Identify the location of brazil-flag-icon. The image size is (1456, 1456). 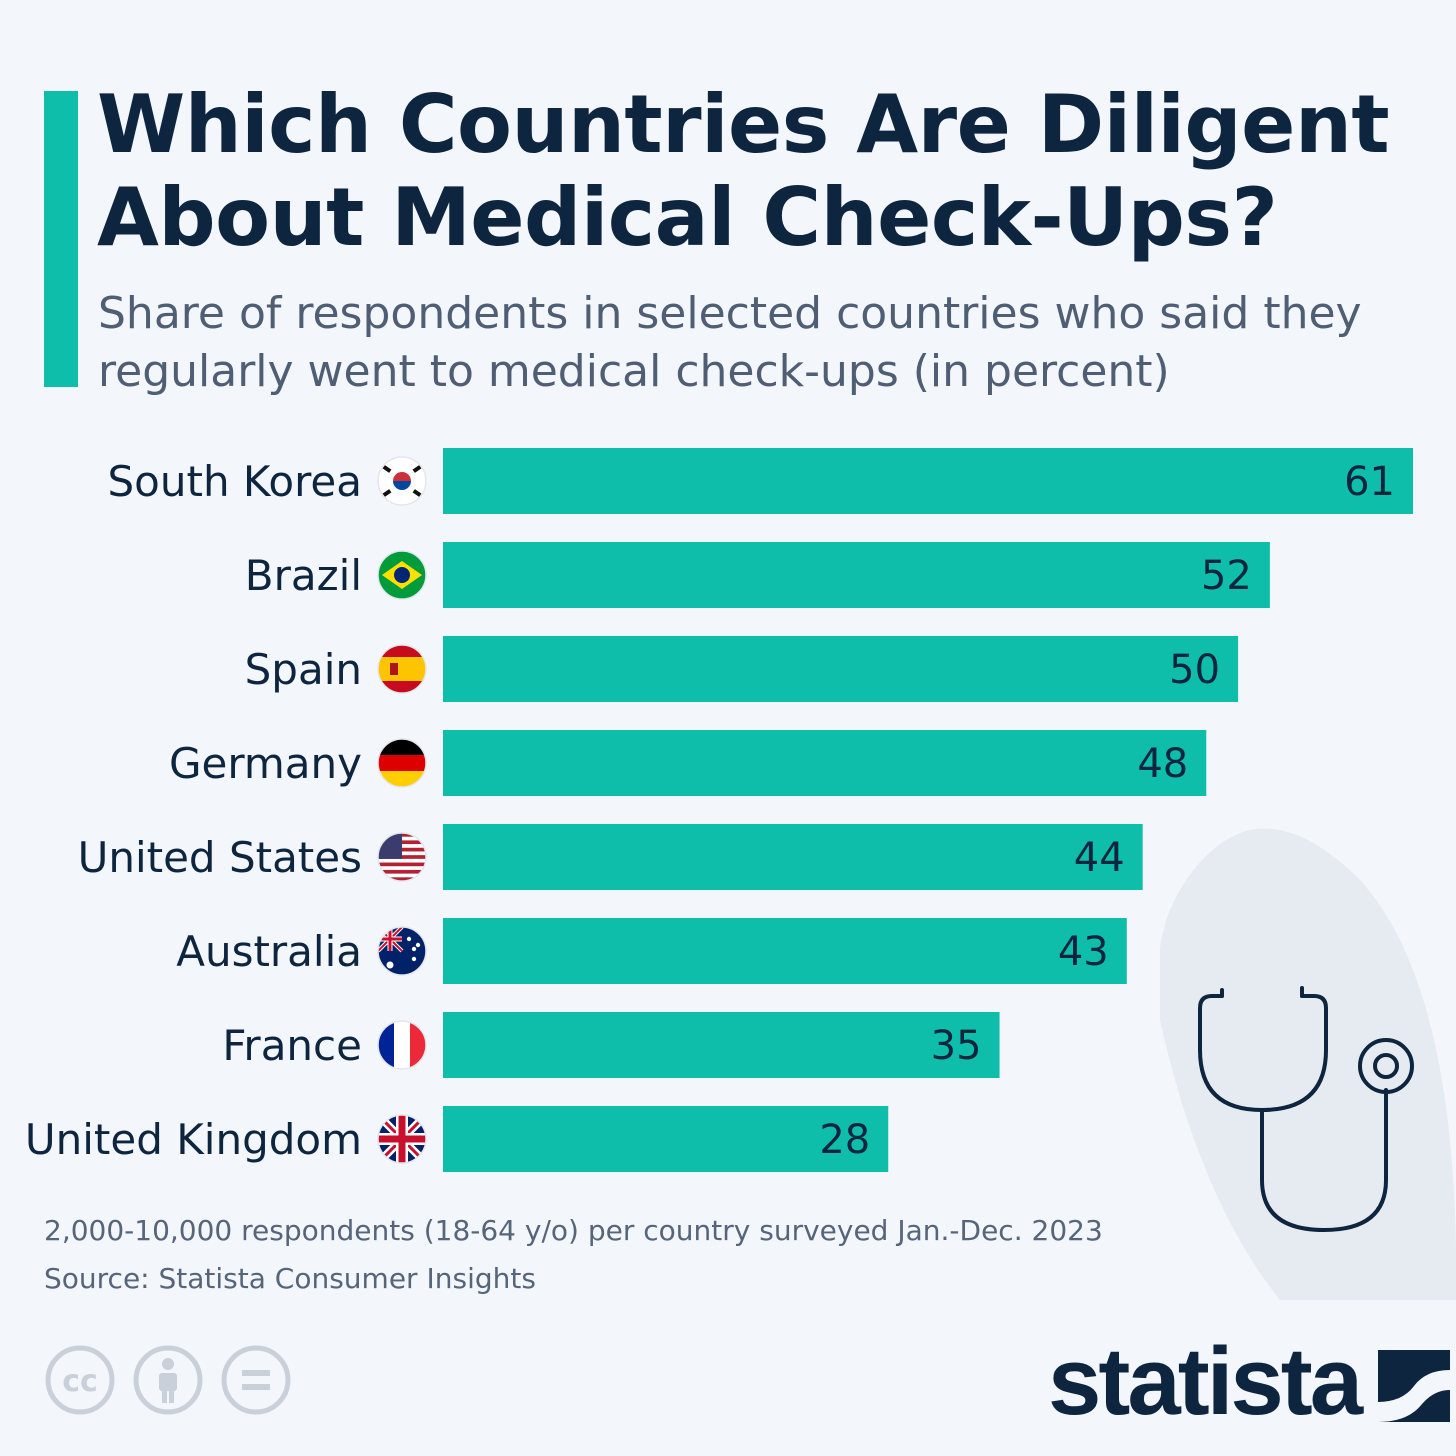
(402, 575).